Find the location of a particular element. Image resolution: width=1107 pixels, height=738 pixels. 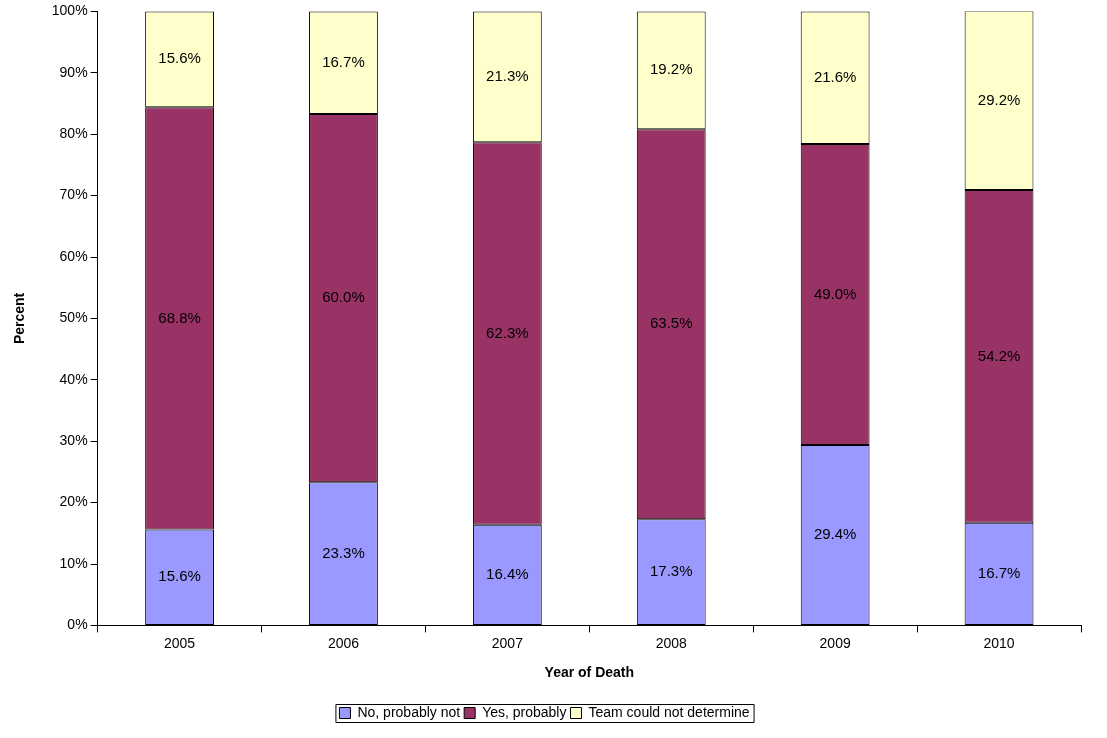

y-tick-label: 60% is located at coordinates (73, 255).